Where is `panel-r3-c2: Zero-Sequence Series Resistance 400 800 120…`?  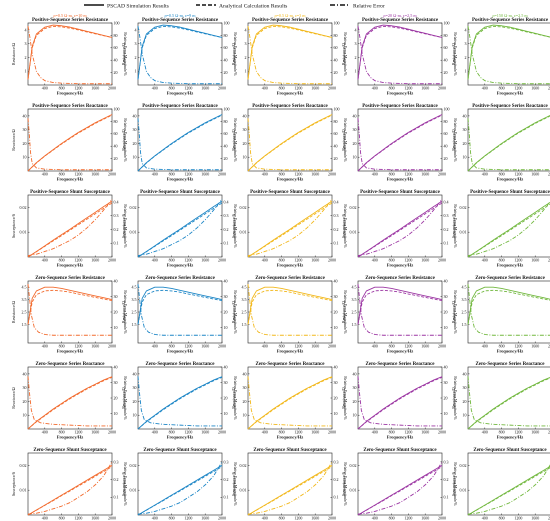 panel-r3-c2: Zero-Sequence Series Resistance 400 800 120… is located at coordinates (289, 315).